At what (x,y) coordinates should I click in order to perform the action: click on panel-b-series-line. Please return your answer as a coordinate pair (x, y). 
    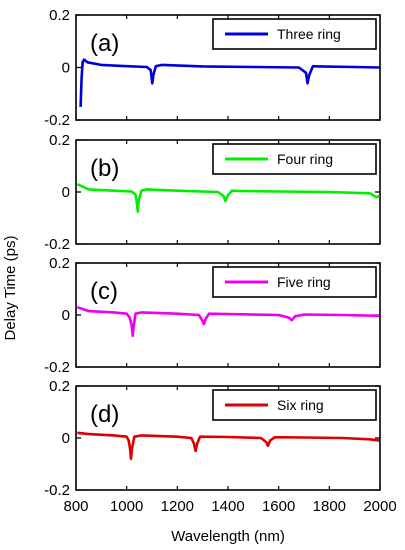
    Looking at the image, I should click on (228, 198).